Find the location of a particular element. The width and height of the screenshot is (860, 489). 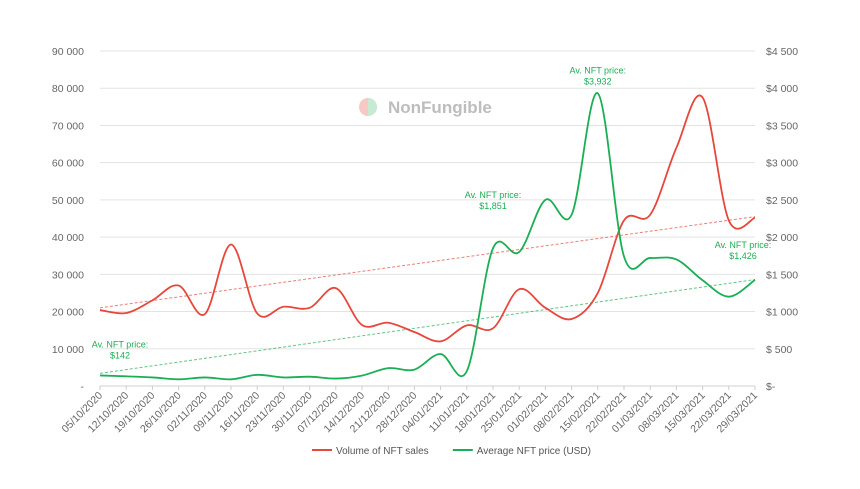

left-tick-label: 70 000 is located at coordinates (68, 126).